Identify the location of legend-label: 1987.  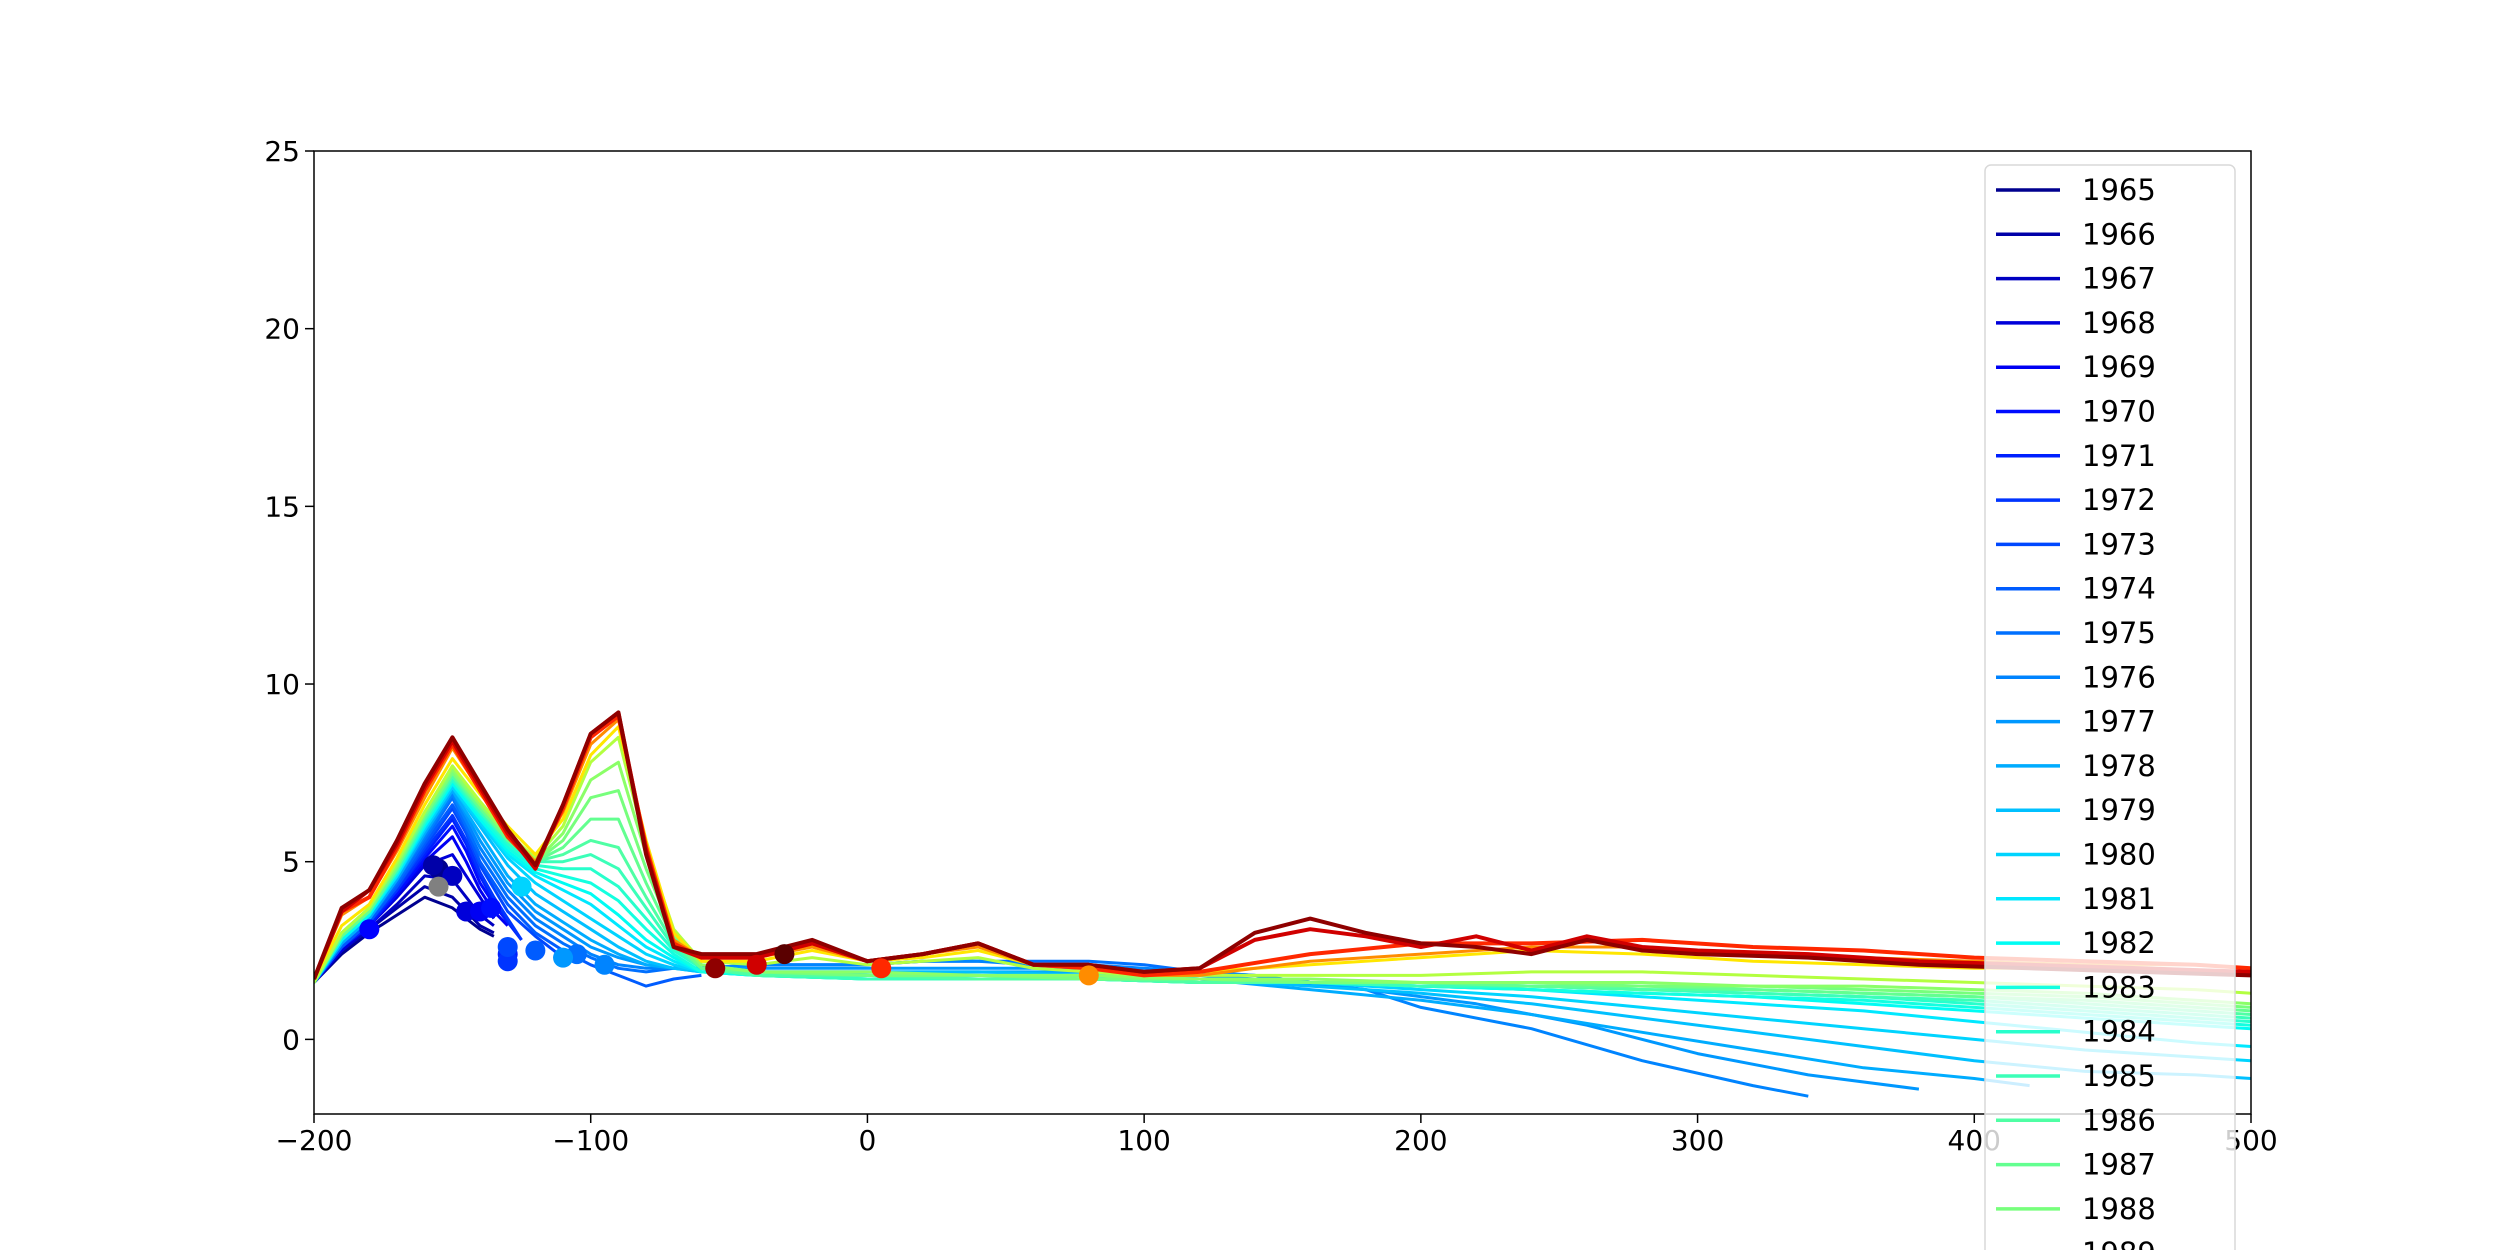
(2119, 1165).